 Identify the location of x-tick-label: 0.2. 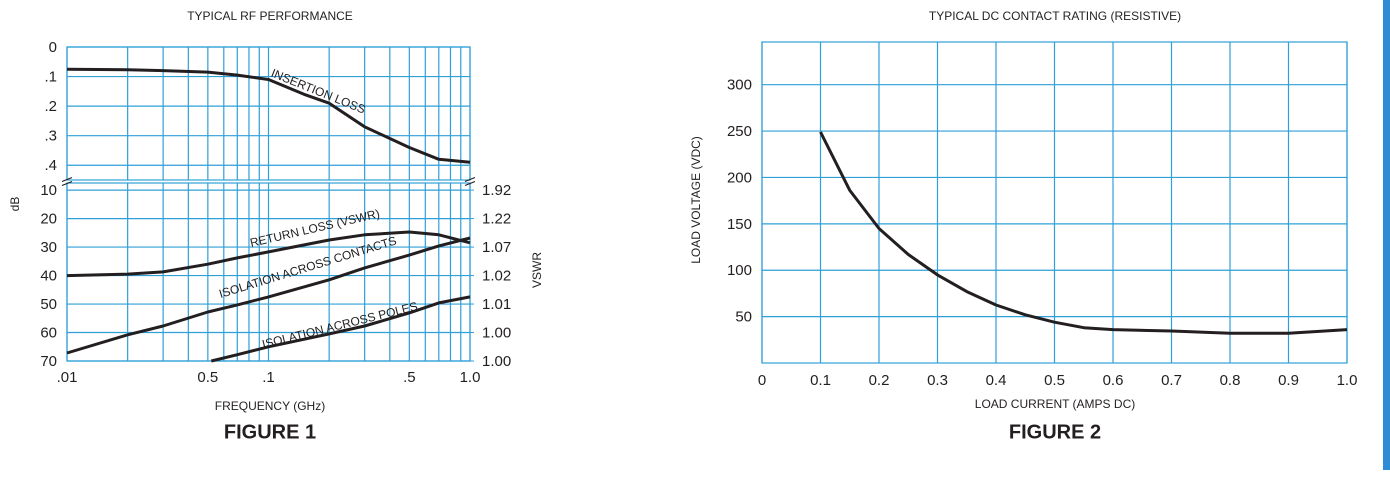
(879, 380).